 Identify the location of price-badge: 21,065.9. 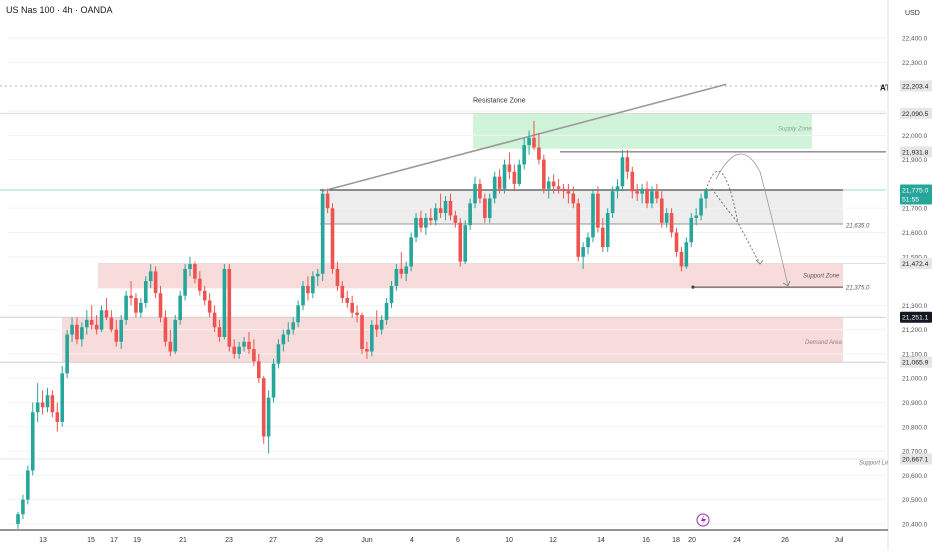
(916, 362).